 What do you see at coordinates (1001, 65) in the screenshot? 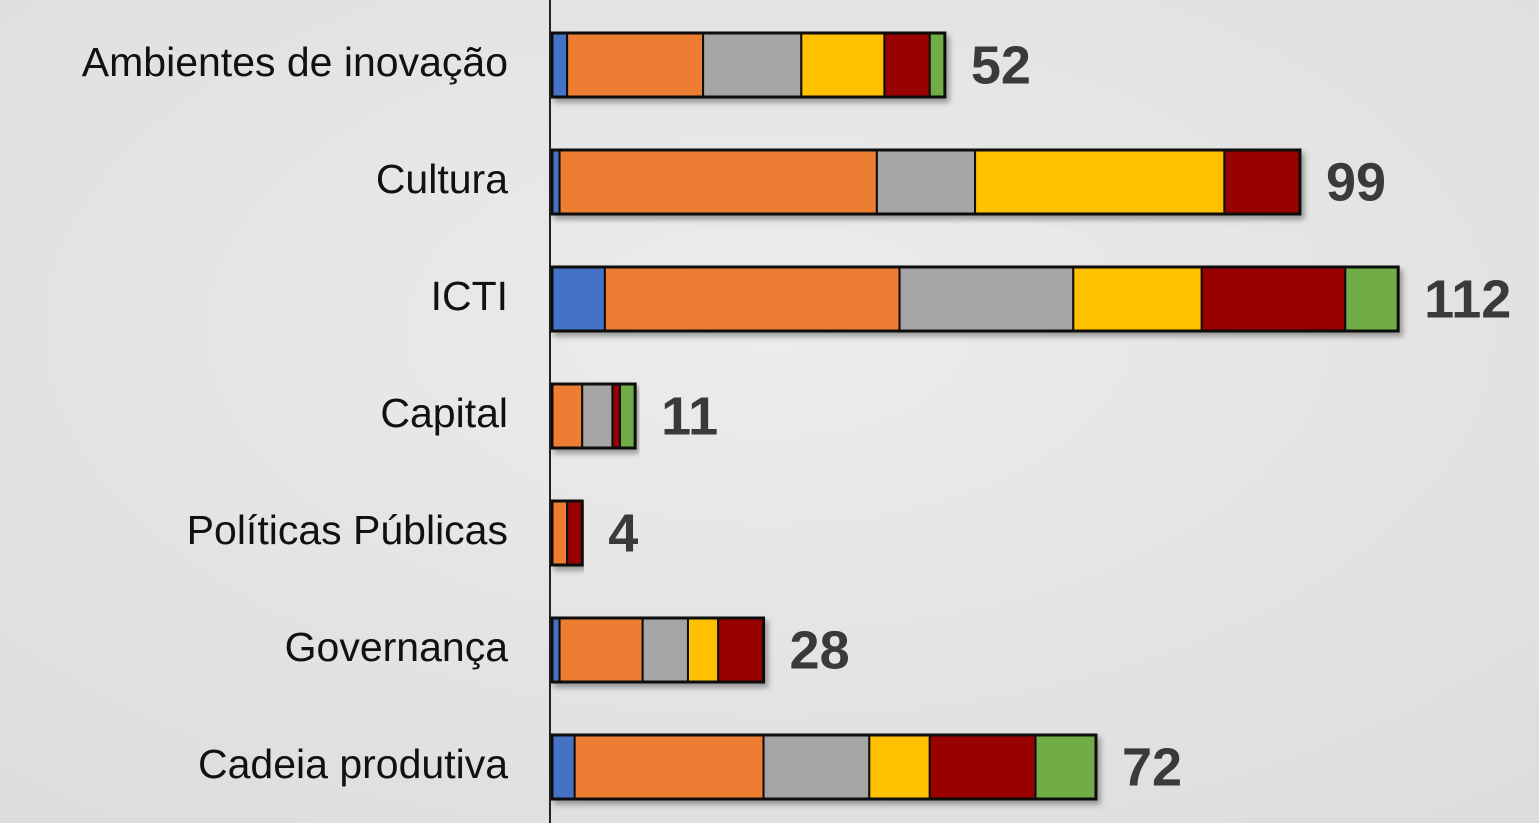
I see `total-label: 52` at bounding box center [1001, 65].